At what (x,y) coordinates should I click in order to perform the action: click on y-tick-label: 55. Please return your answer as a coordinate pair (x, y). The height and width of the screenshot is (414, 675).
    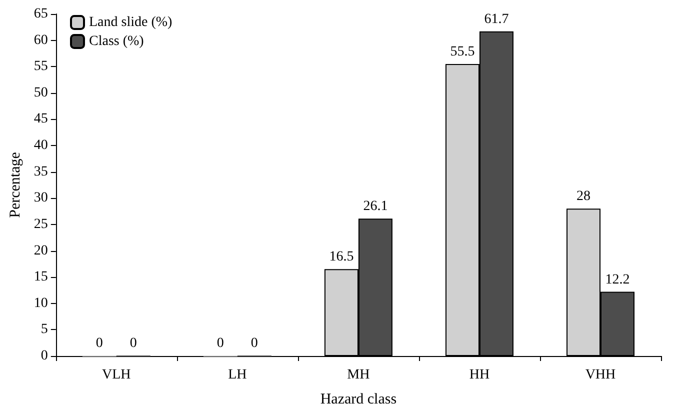
    Looking at the image, I should click on (41, 66).